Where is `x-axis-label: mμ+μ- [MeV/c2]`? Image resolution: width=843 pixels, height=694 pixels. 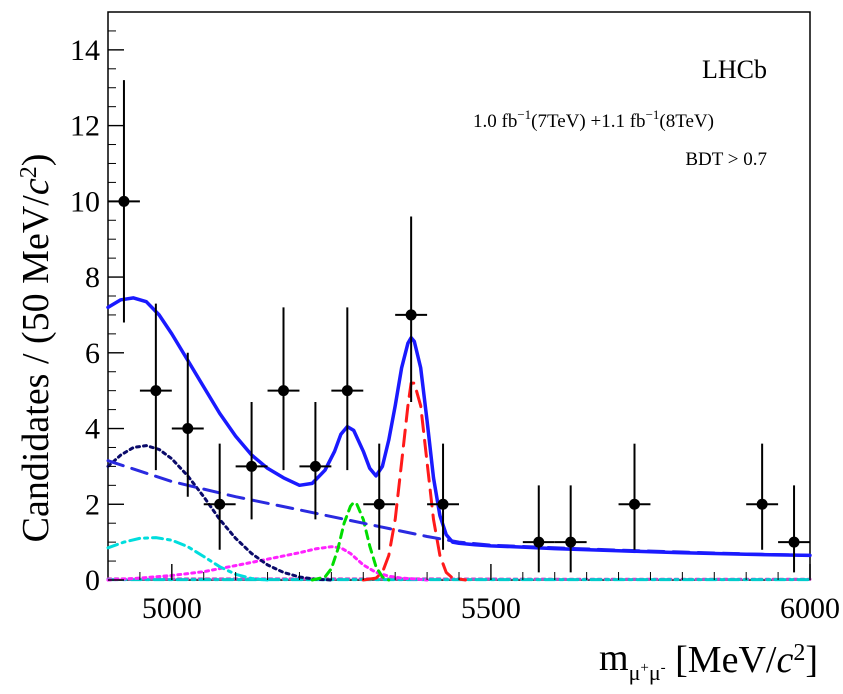
x-axis-label: mμ+μ- [MeV/c2] is located at coordinates (708, 661).